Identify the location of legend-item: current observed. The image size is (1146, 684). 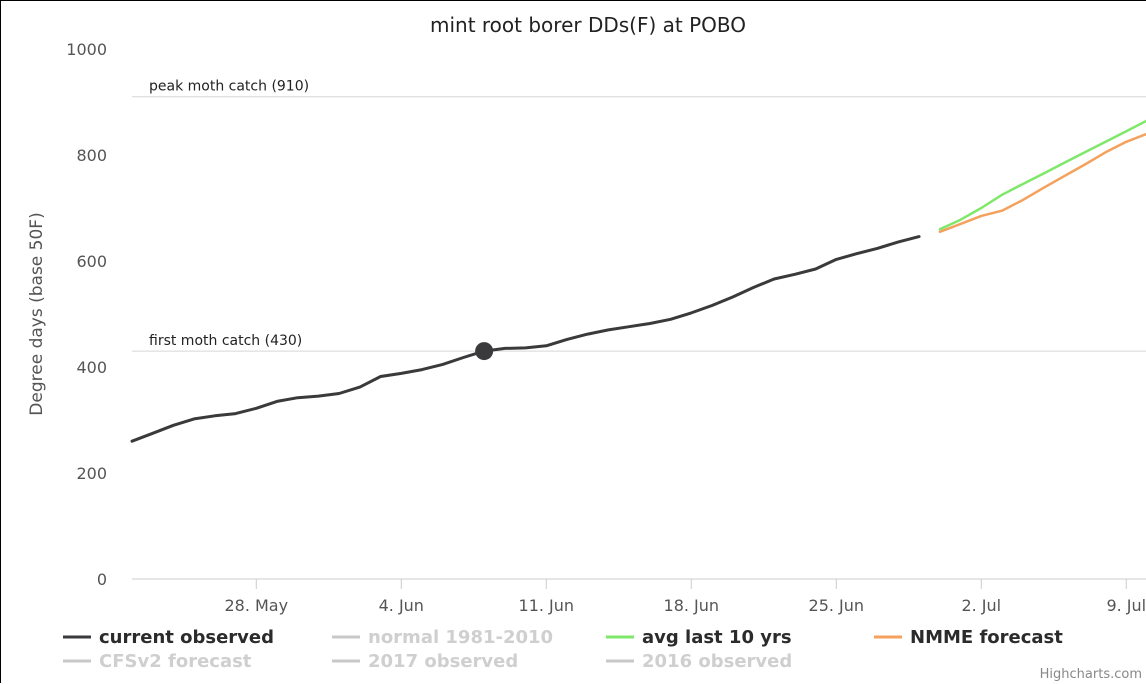
(168, 637).